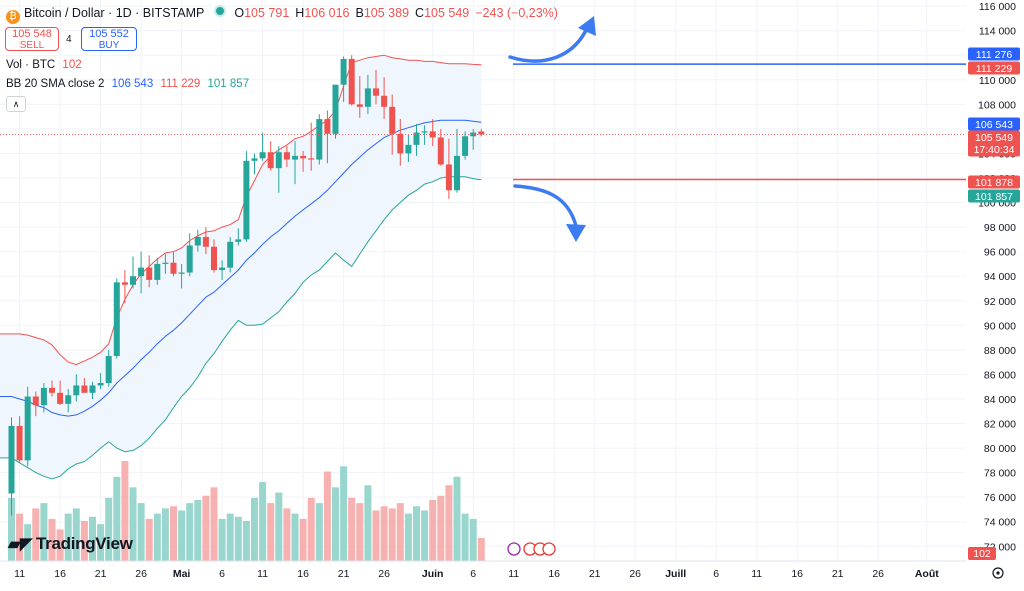  Describe the element at coordinates (1000, 449) in the screenshot. I see `price-tick-label: 80 000` at that location.